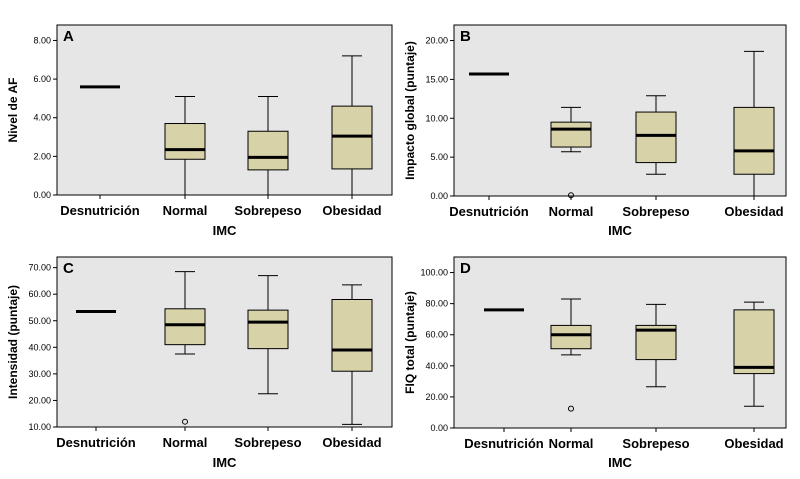  I want to click on y-tick-label: 30.00, so click(39, 374).